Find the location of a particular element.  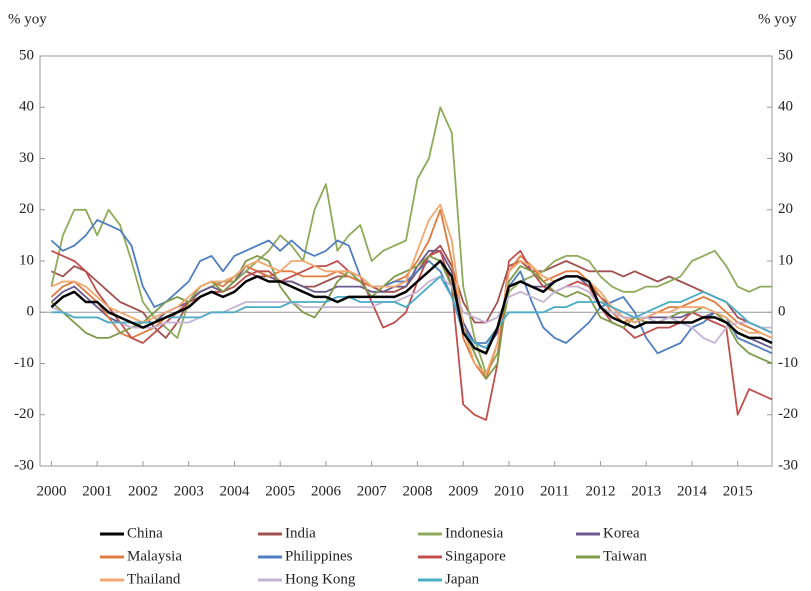

y2-tick-label: 30 is located at coordinates (785, 158).